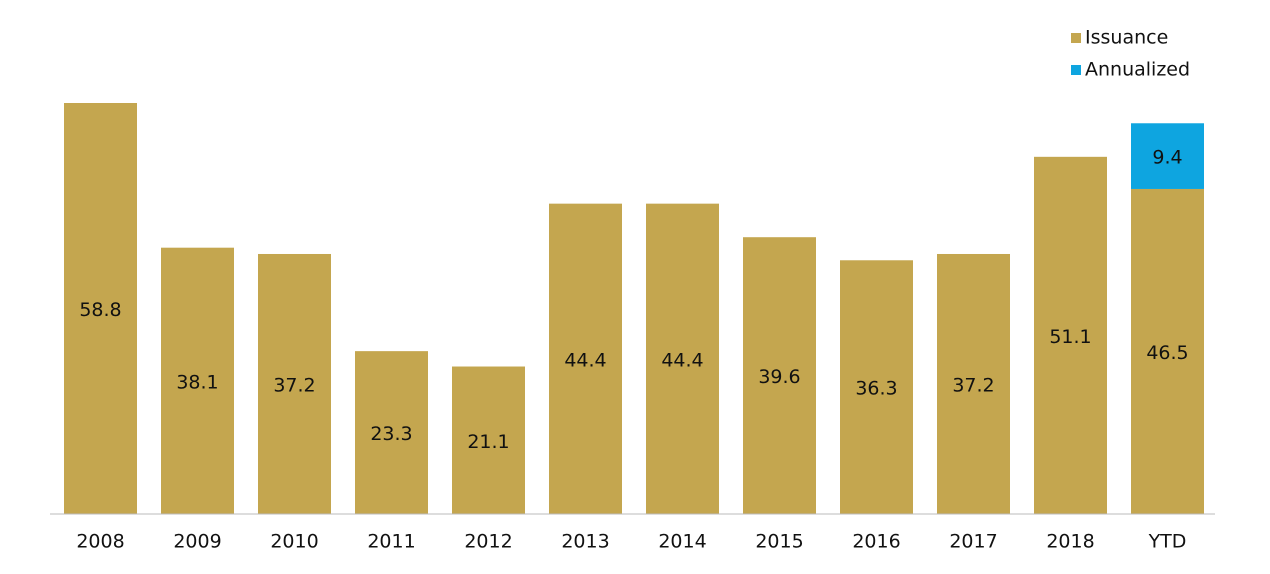  I want to click on data-label: 51.1, so click(1070, 337).